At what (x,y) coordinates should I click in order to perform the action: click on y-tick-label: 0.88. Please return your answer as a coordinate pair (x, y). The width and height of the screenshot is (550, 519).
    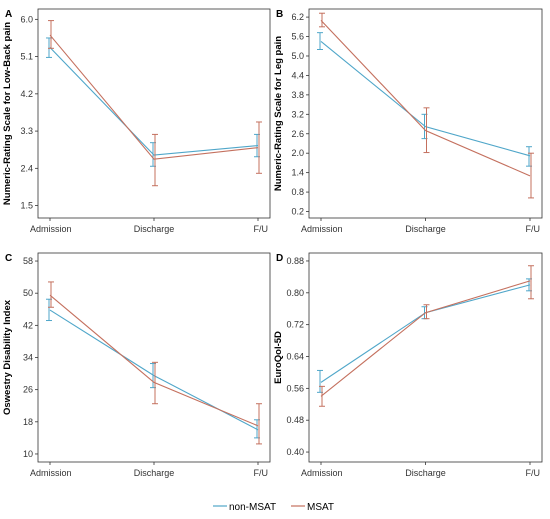
    Looking at the image, I should click on (295, 261).